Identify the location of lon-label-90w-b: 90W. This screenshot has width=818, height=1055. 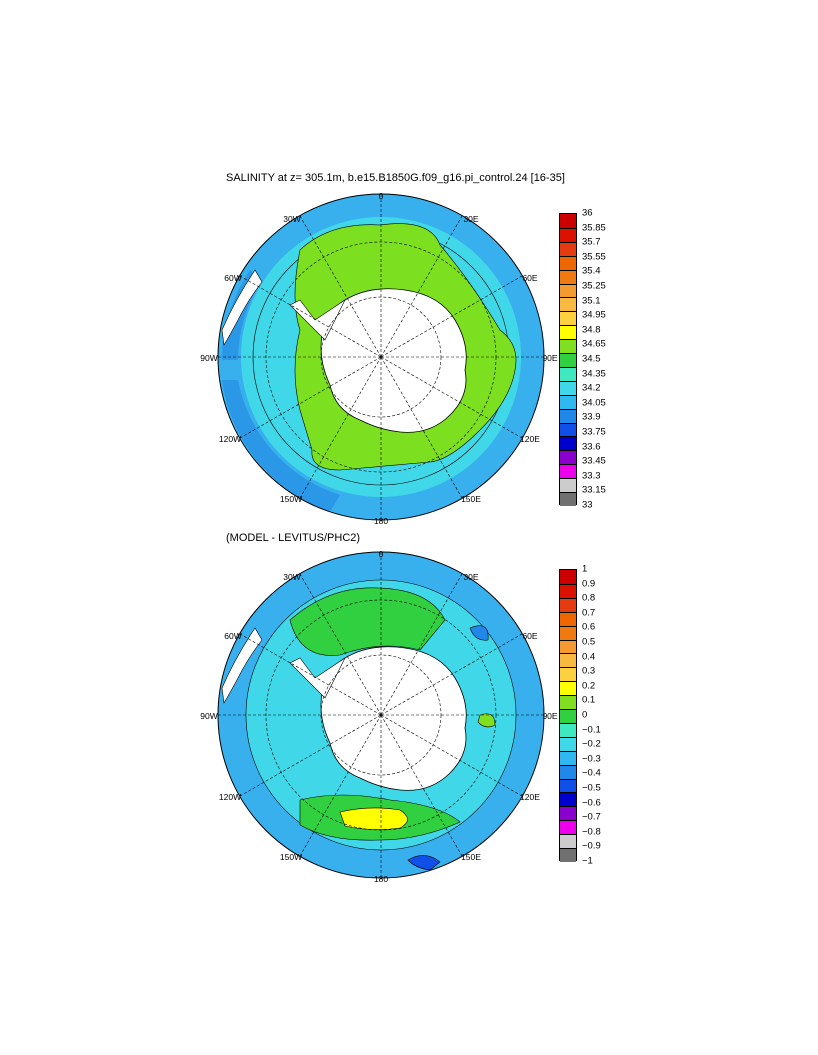
(209, 716).